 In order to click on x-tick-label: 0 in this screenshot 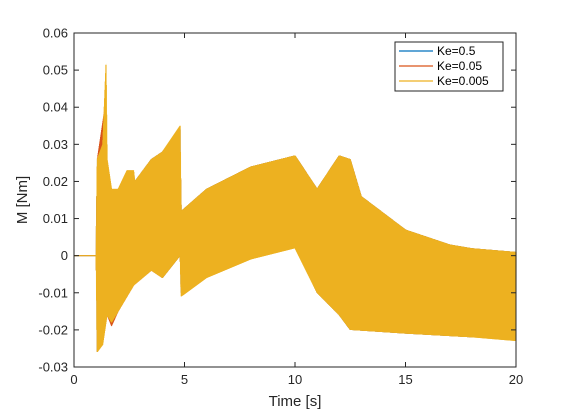, I will do `click(73, 379)`.